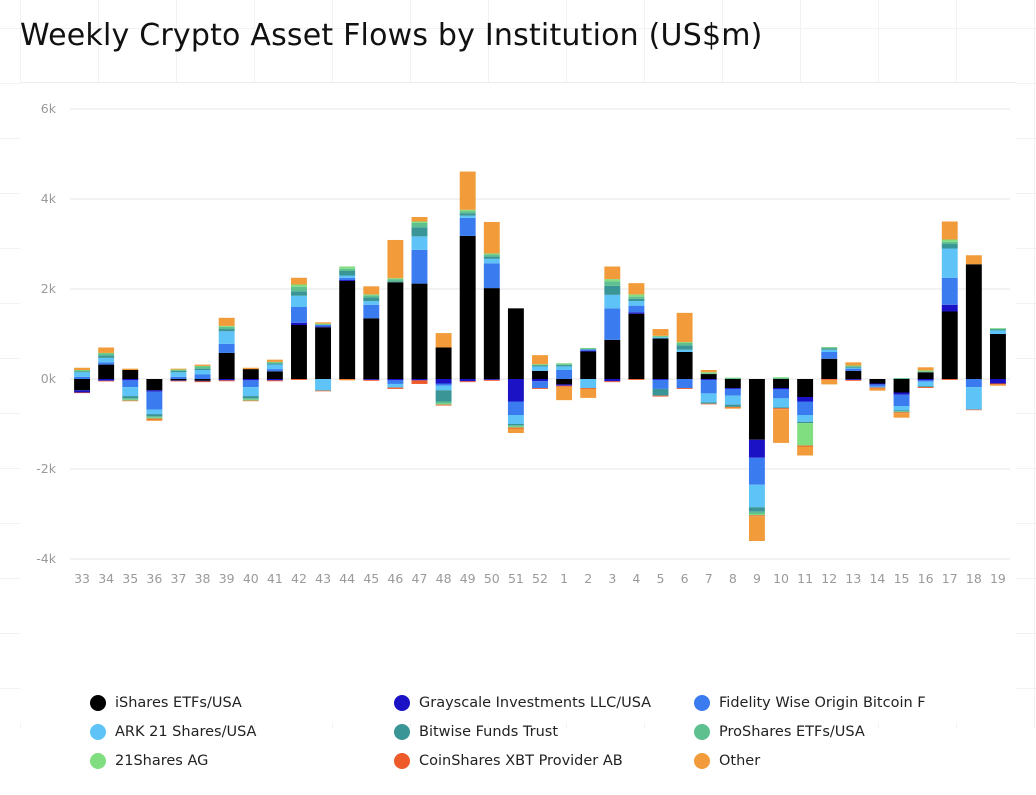 The width and height of the screenshot is (1036, 795). What do you see at coordinates (757, 578) in the screenshot?
I see `x-tick-label: 9` at bounding box center [757, 578].